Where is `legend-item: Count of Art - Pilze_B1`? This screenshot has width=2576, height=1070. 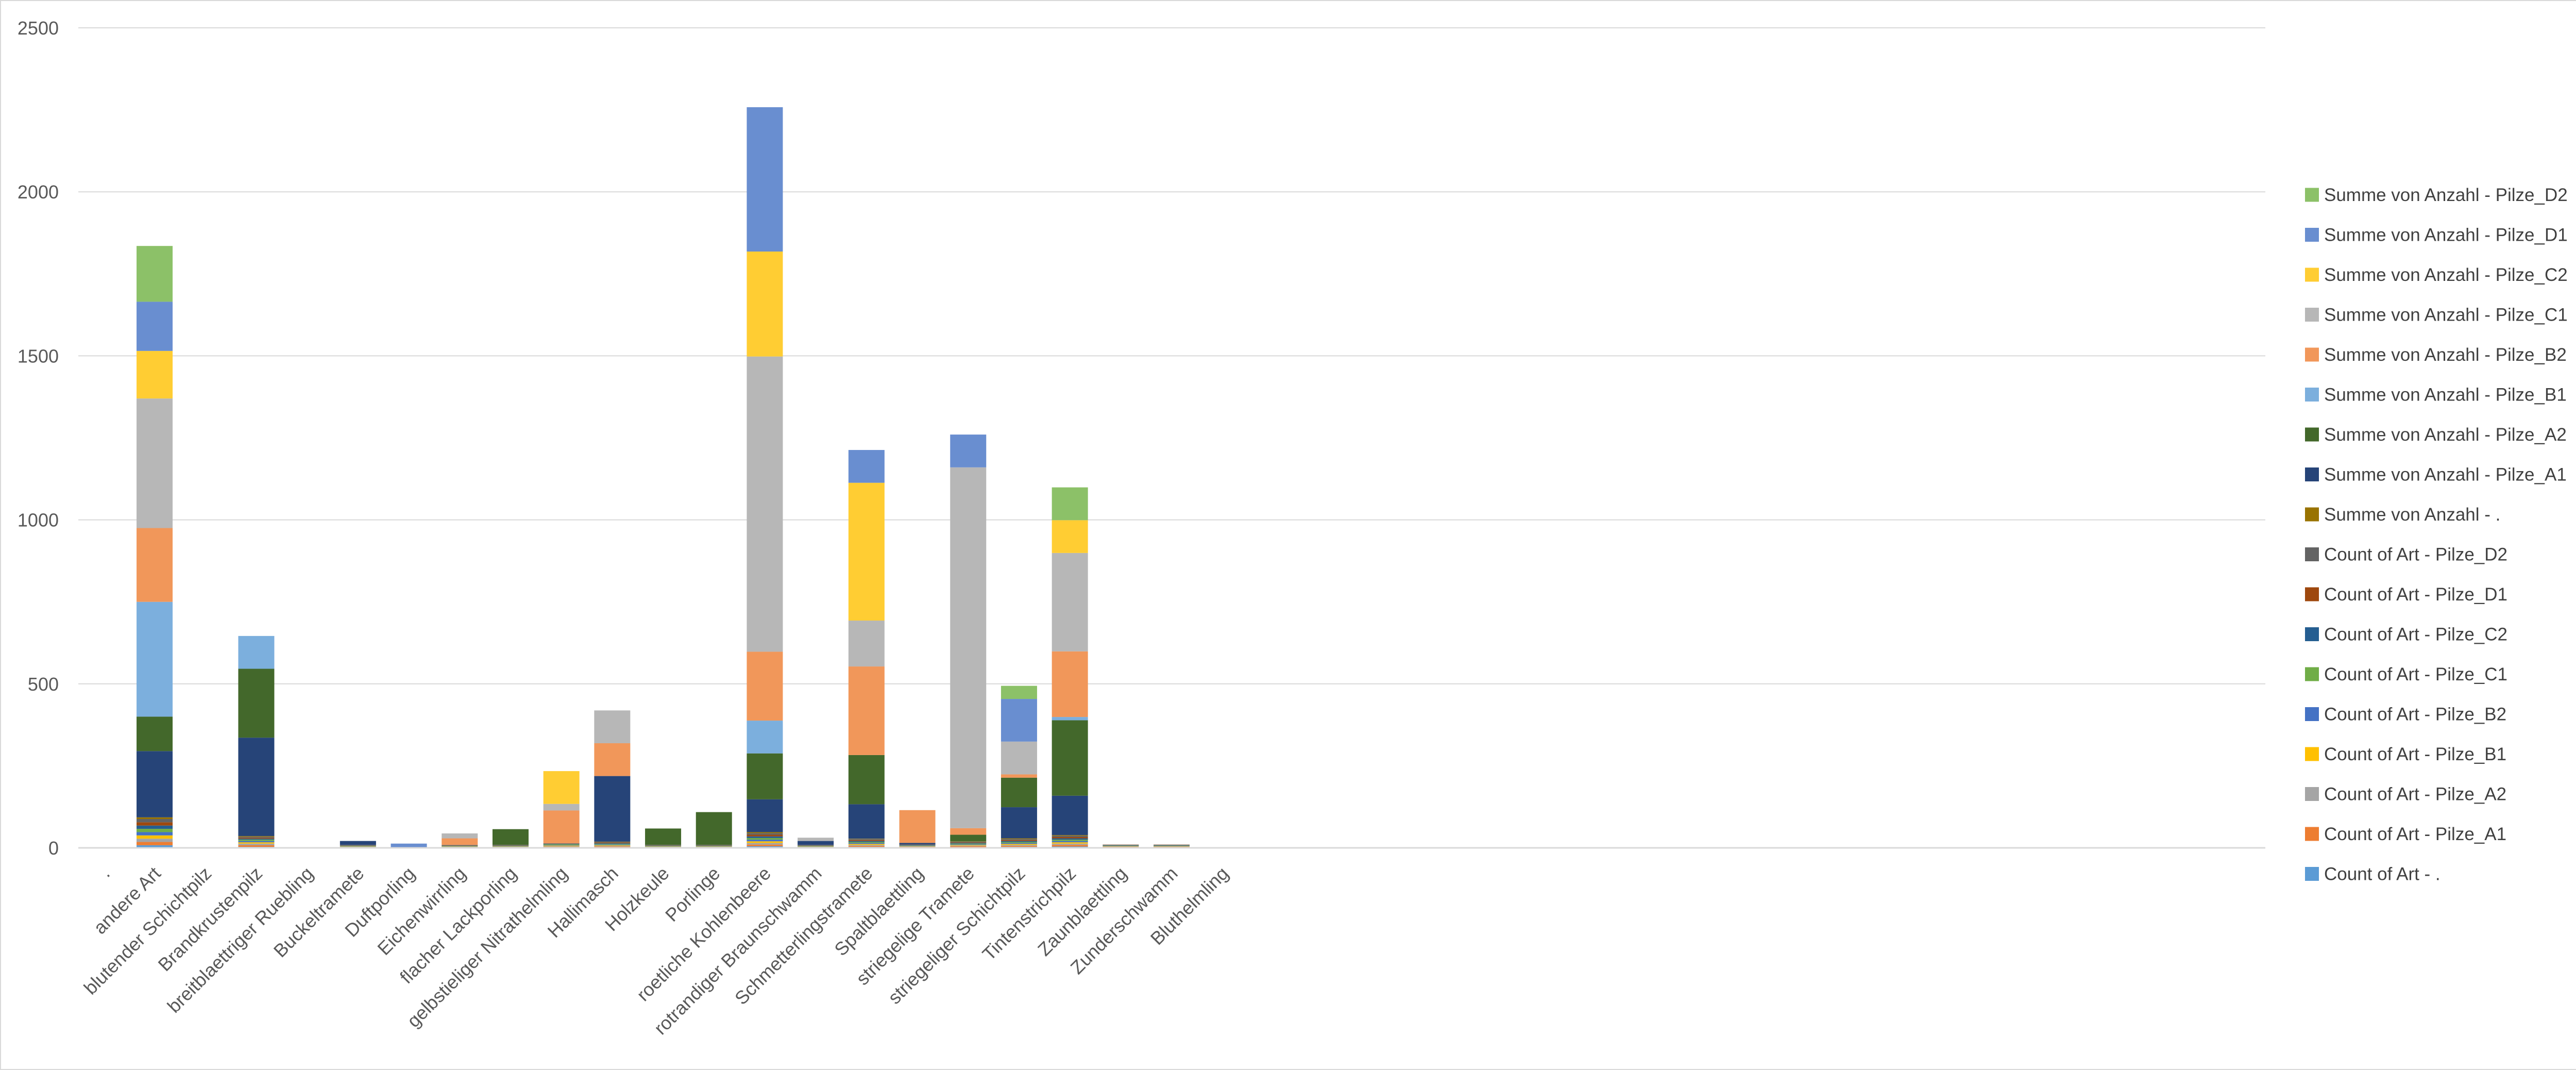 legend-item: Count of Art - Pilze_B1 is located at coordinates (2405, 754).